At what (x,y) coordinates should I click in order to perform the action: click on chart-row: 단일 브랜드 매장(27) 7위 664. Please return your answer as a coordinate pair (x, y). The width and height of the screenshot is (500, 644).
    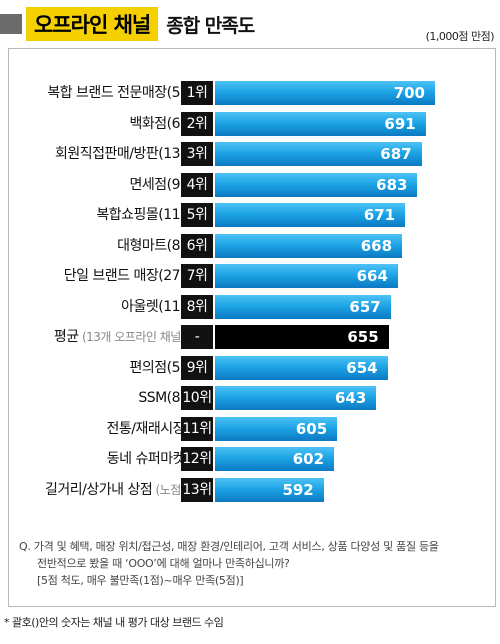
    Looking at the image, I should click on (252, 276).